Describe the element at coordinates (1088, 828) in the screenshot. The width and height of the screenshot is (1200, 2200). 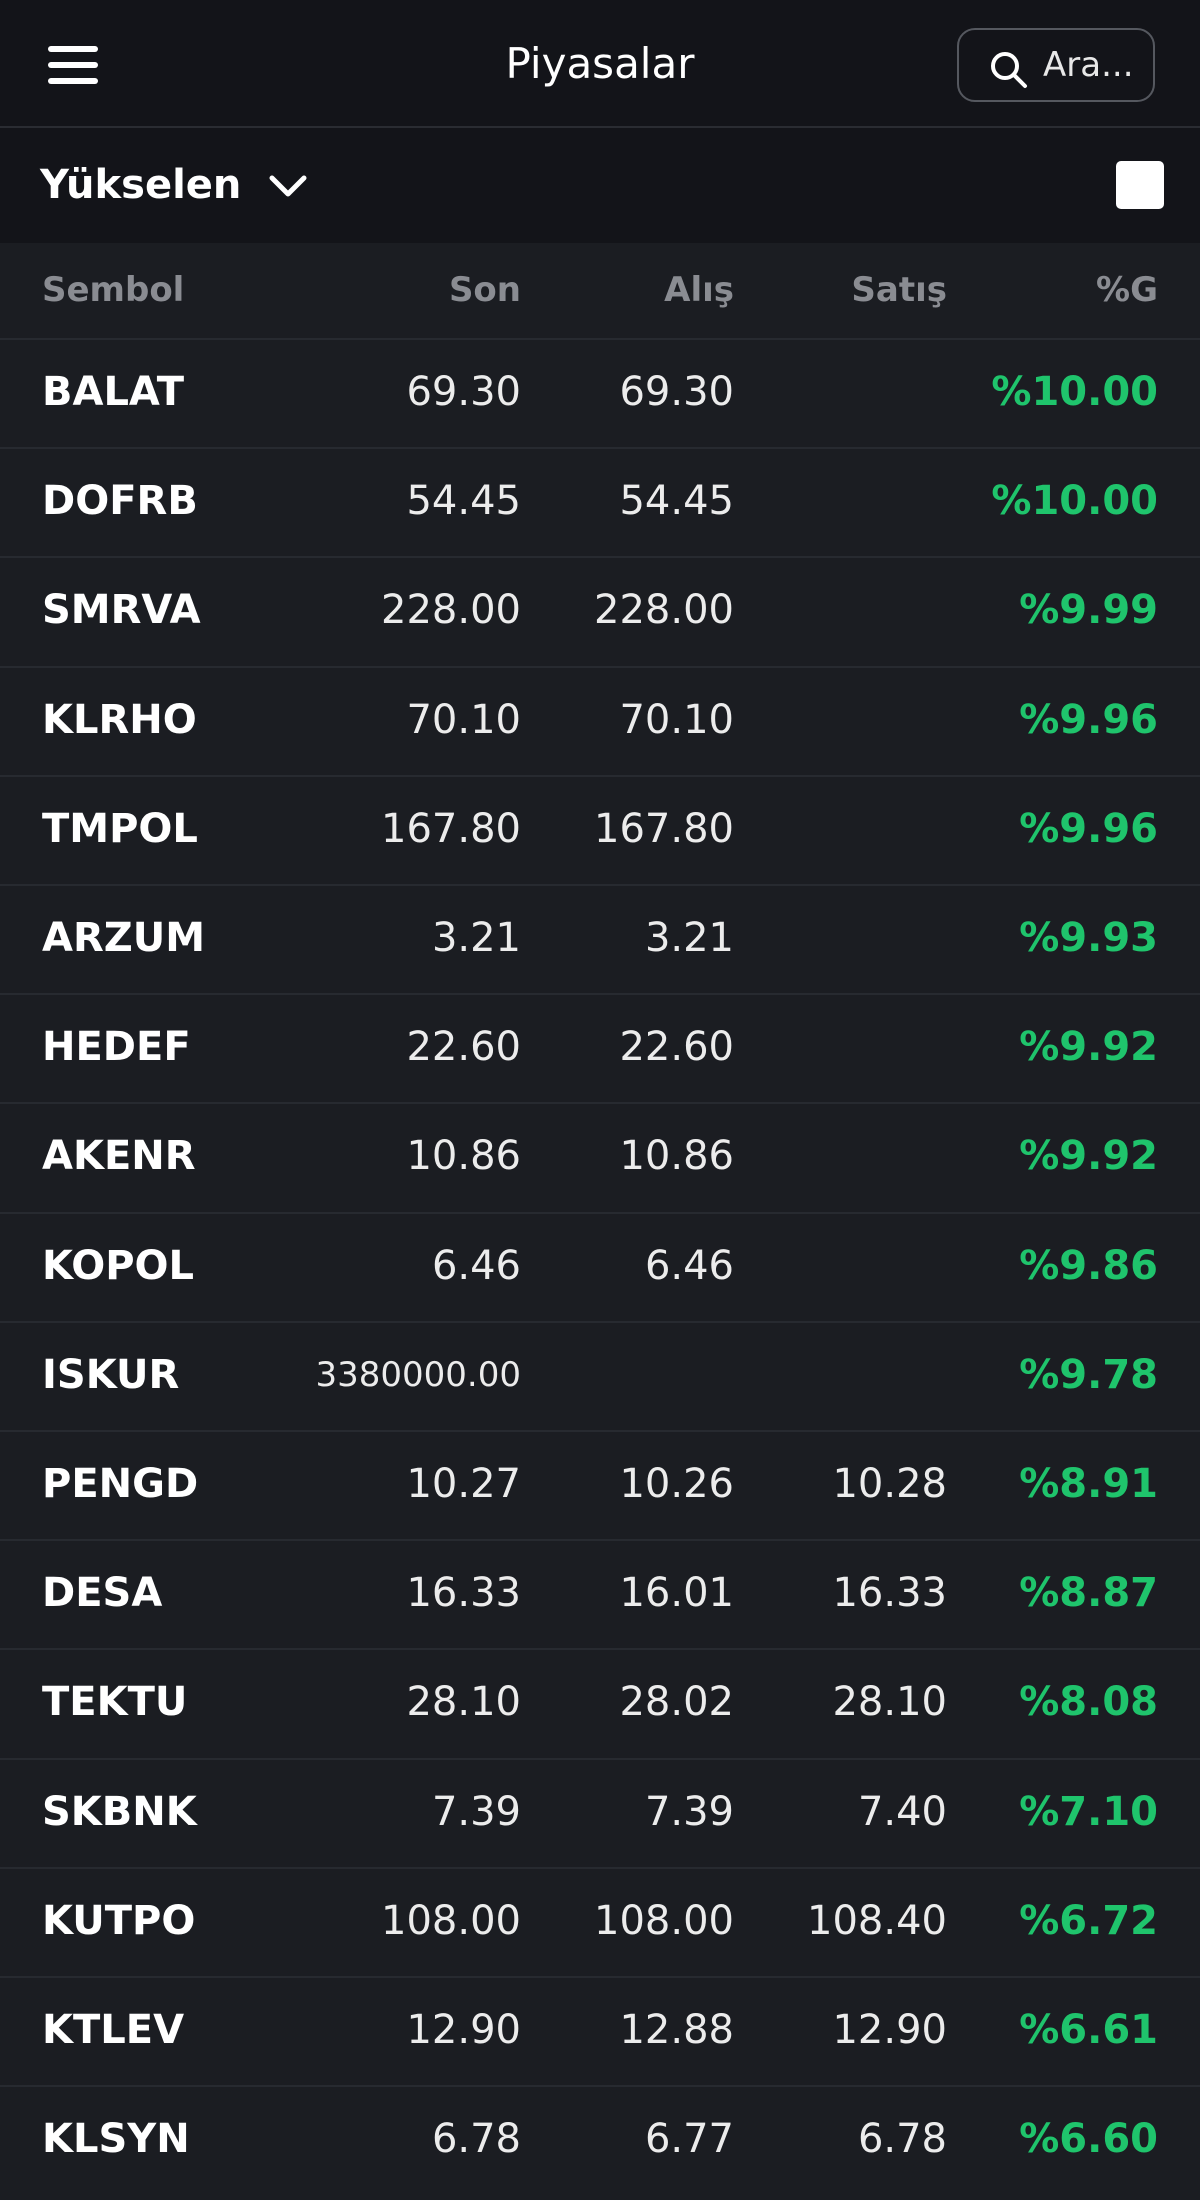
I see `change-percent: %9.96` at that location.